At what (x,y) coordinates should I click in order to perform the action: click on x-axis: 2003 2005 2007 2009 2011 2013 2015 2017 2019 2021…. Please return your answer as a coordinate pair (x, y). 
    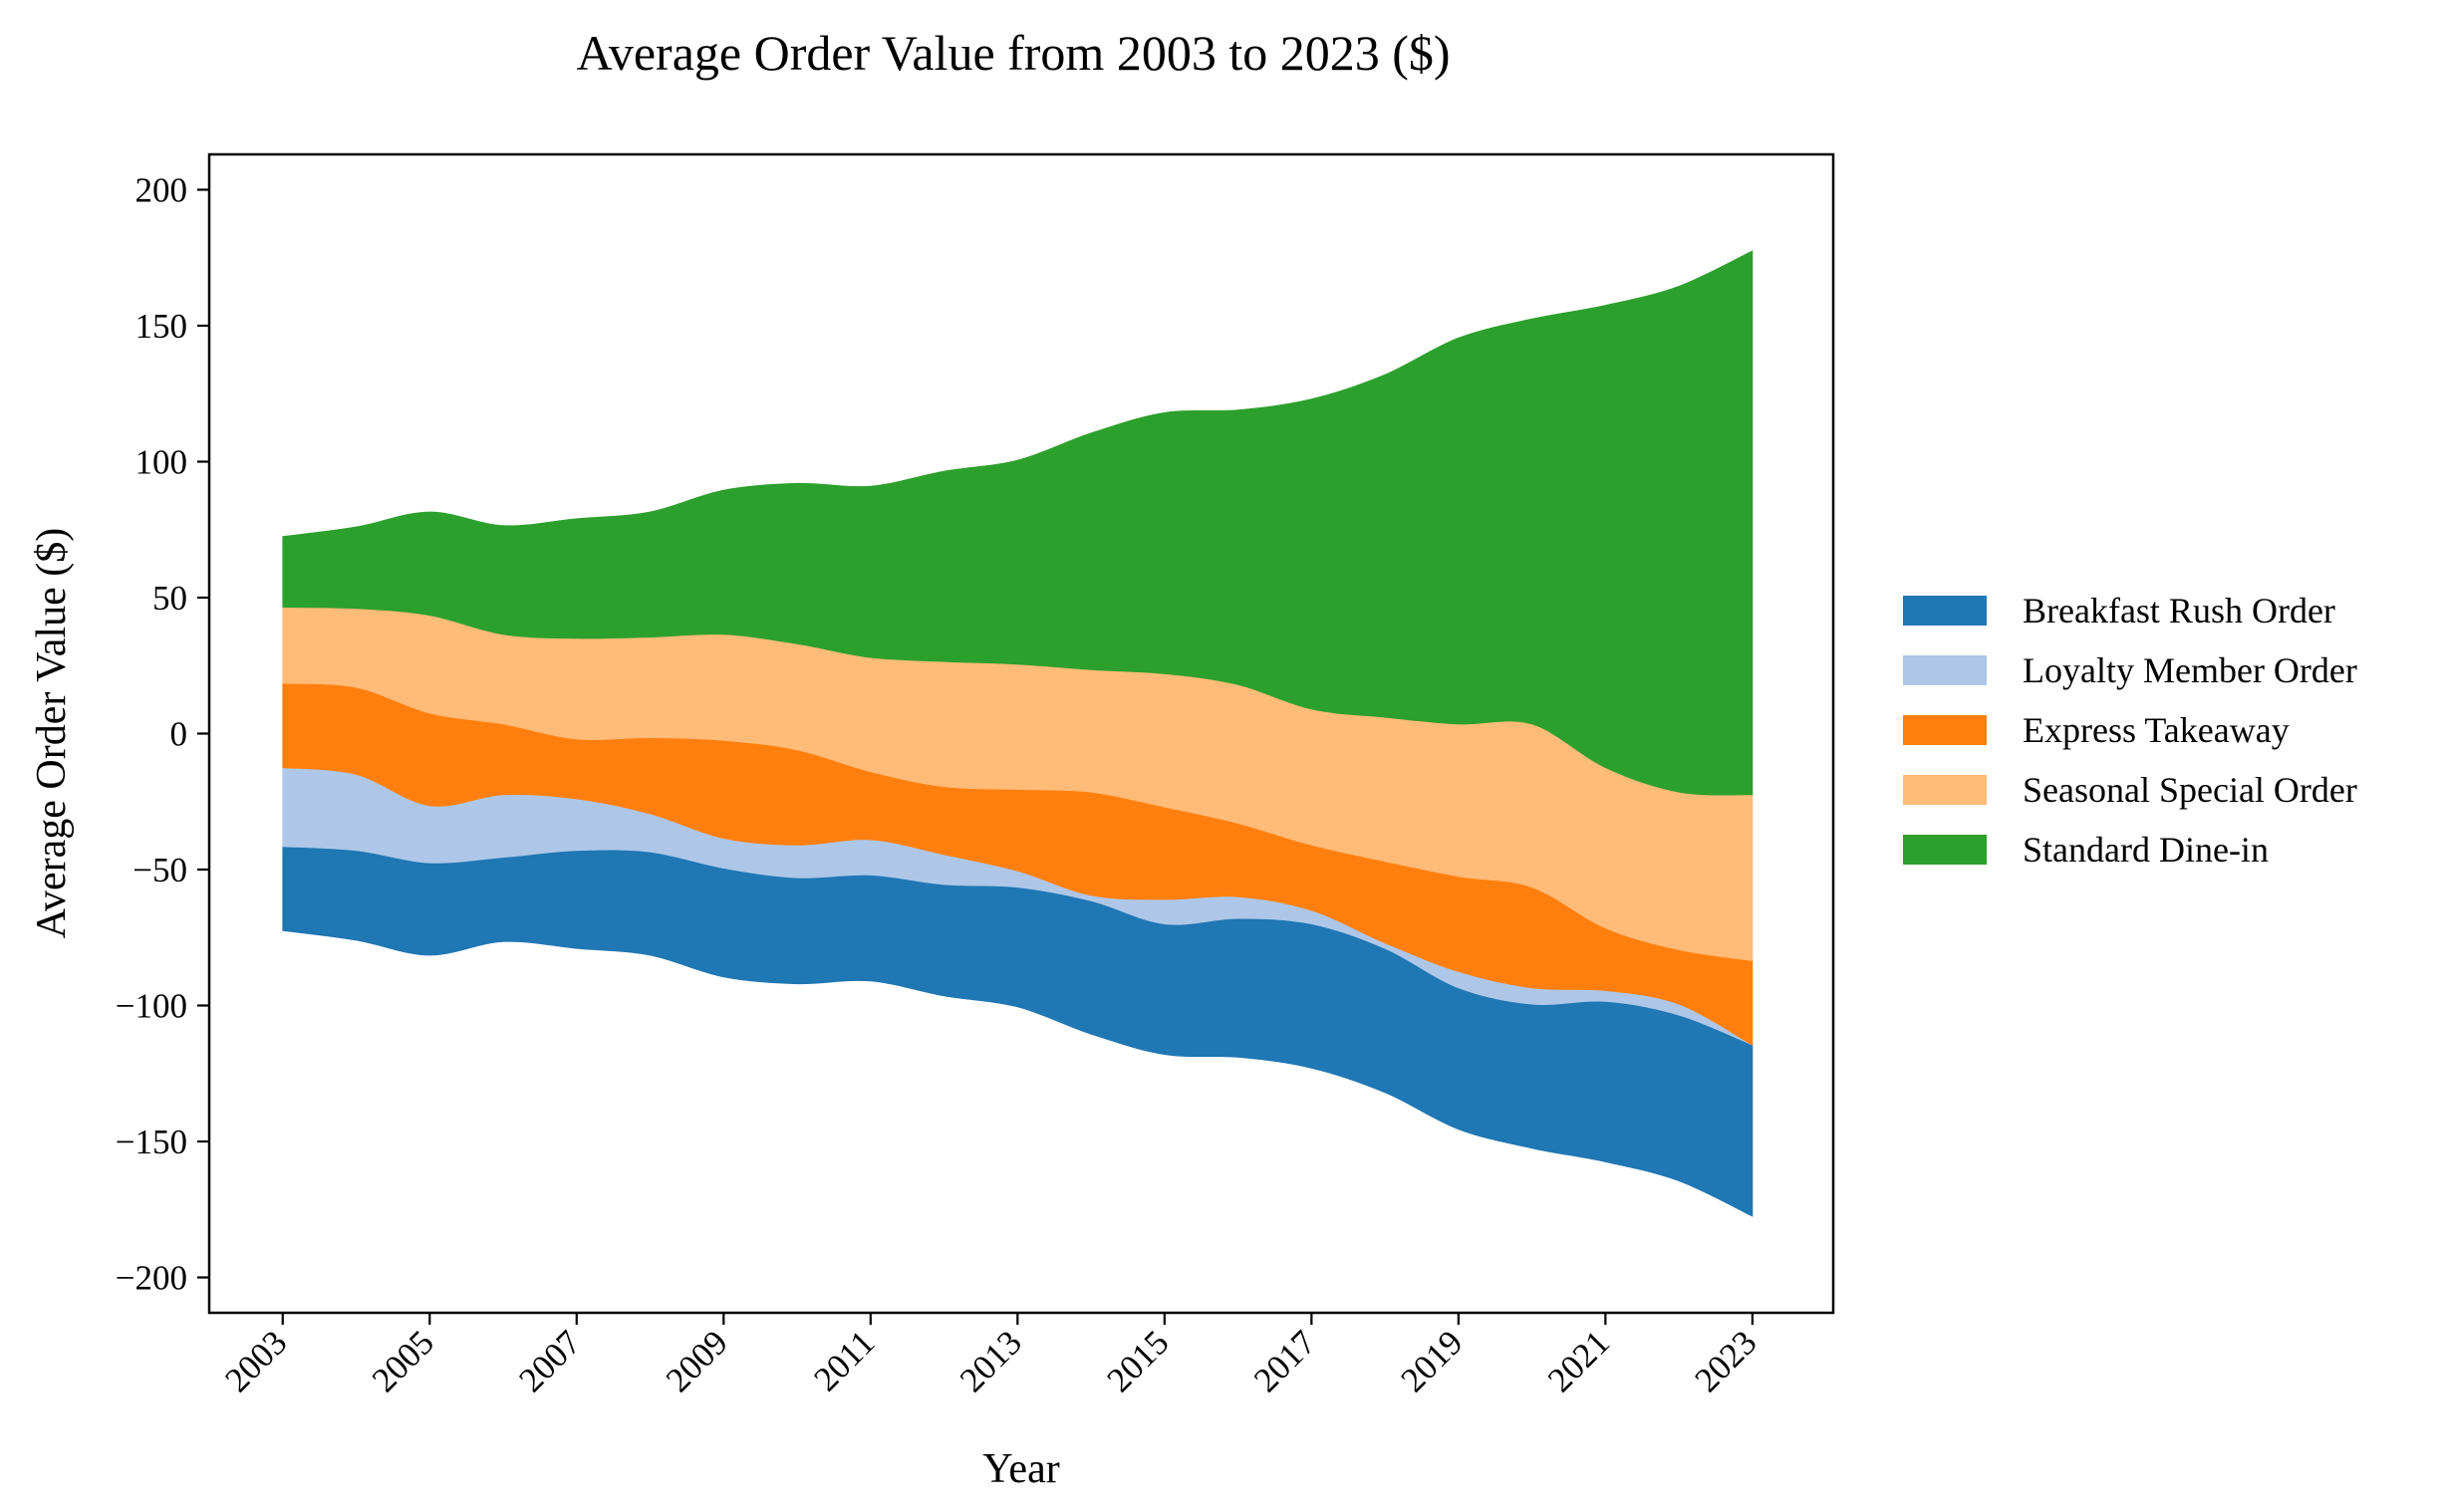
    Looking at the image, I should click on (990, 1356).